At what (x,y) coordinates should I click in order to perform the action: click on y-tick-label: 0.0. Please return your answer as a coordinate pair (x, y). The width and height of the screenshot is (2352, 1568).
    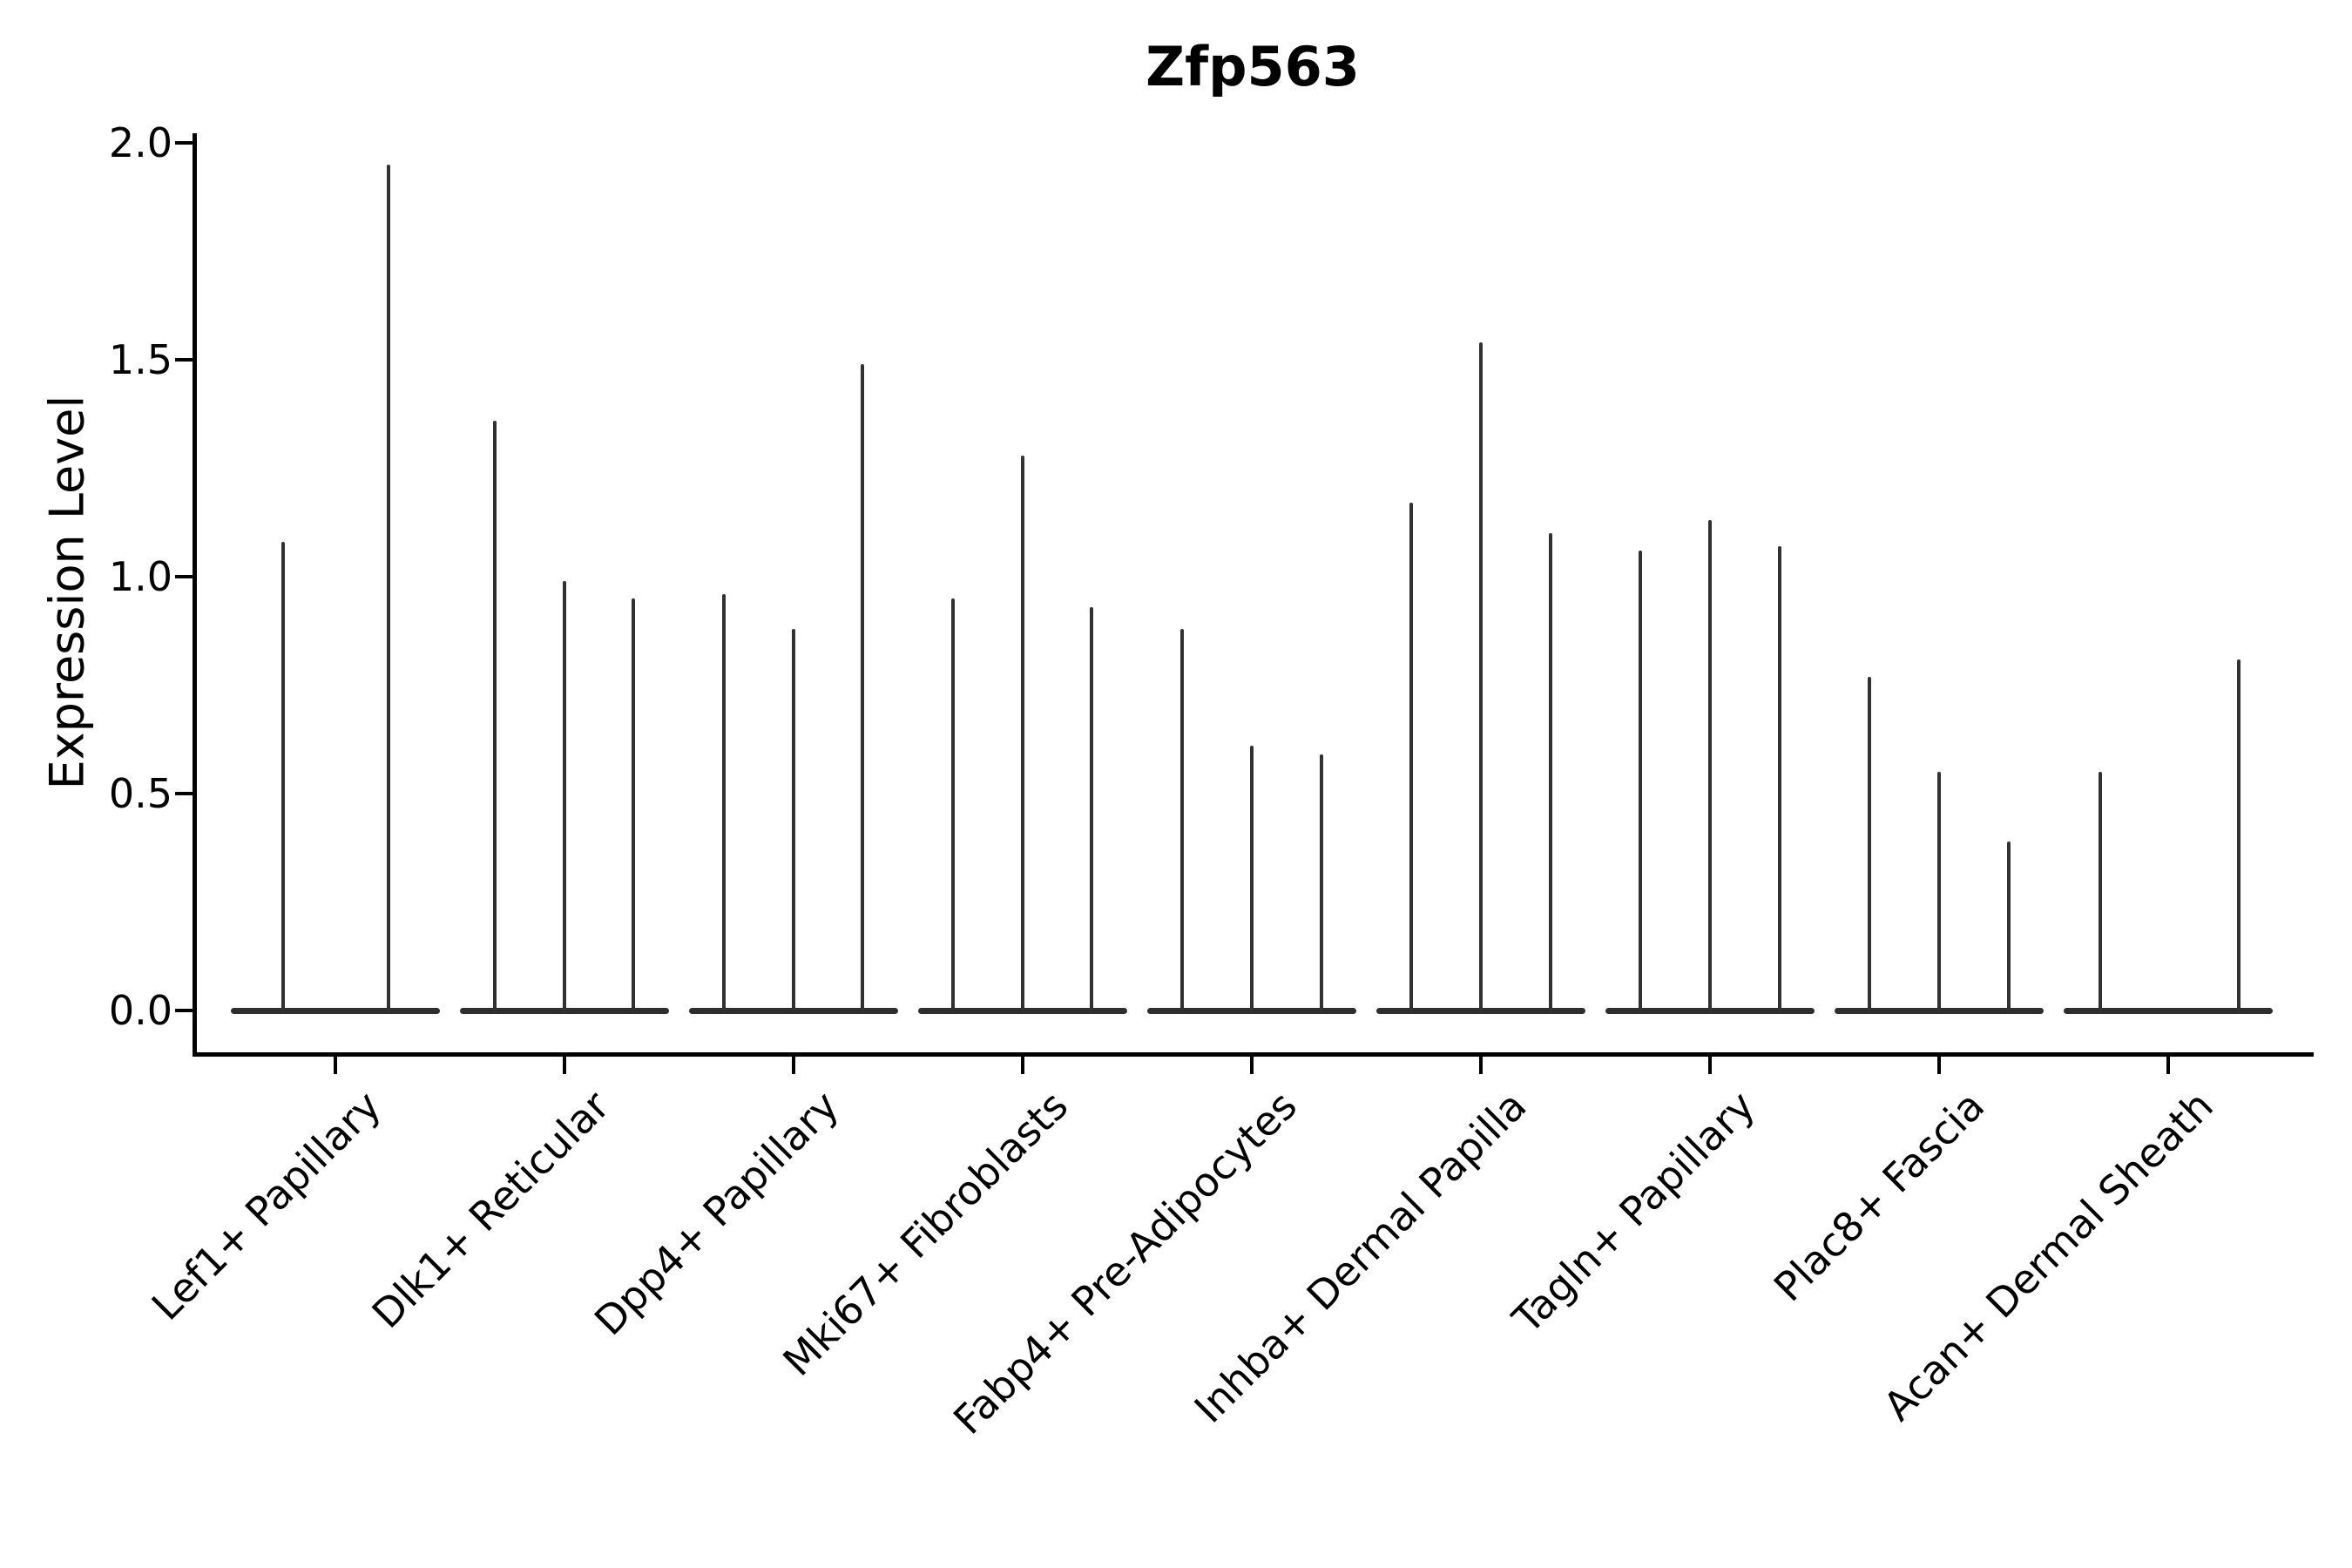
    Looking at the image, I should click on (140, 1011).